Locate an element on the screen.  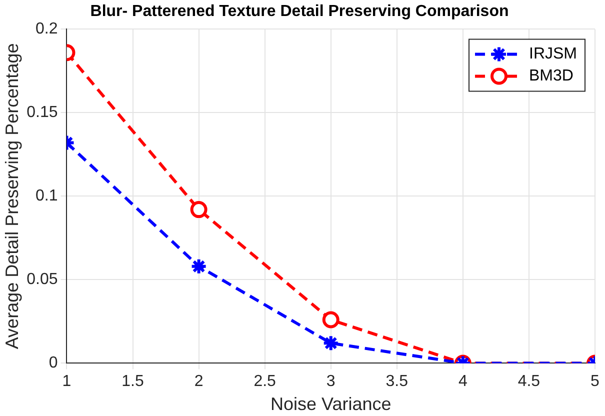
y-axis-title: Average Detail Preserving Percentage is located at coordinates (12, 196).